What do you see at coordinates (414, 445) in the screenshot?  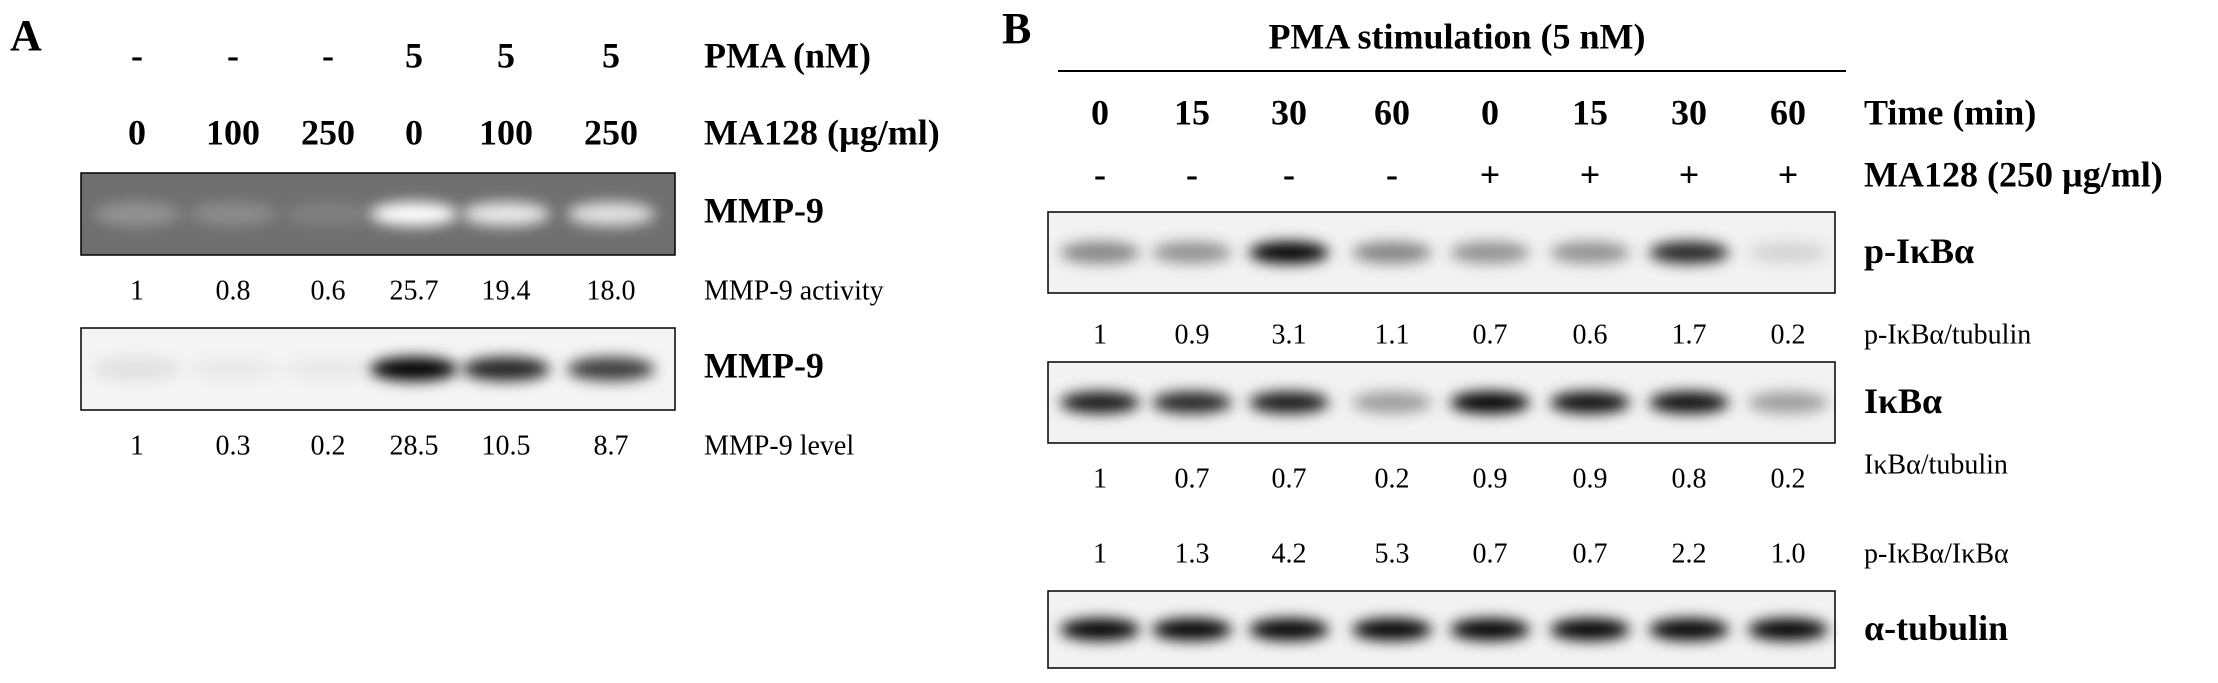 I see `quant-value: 28.5` at bounding box center [414, 445].